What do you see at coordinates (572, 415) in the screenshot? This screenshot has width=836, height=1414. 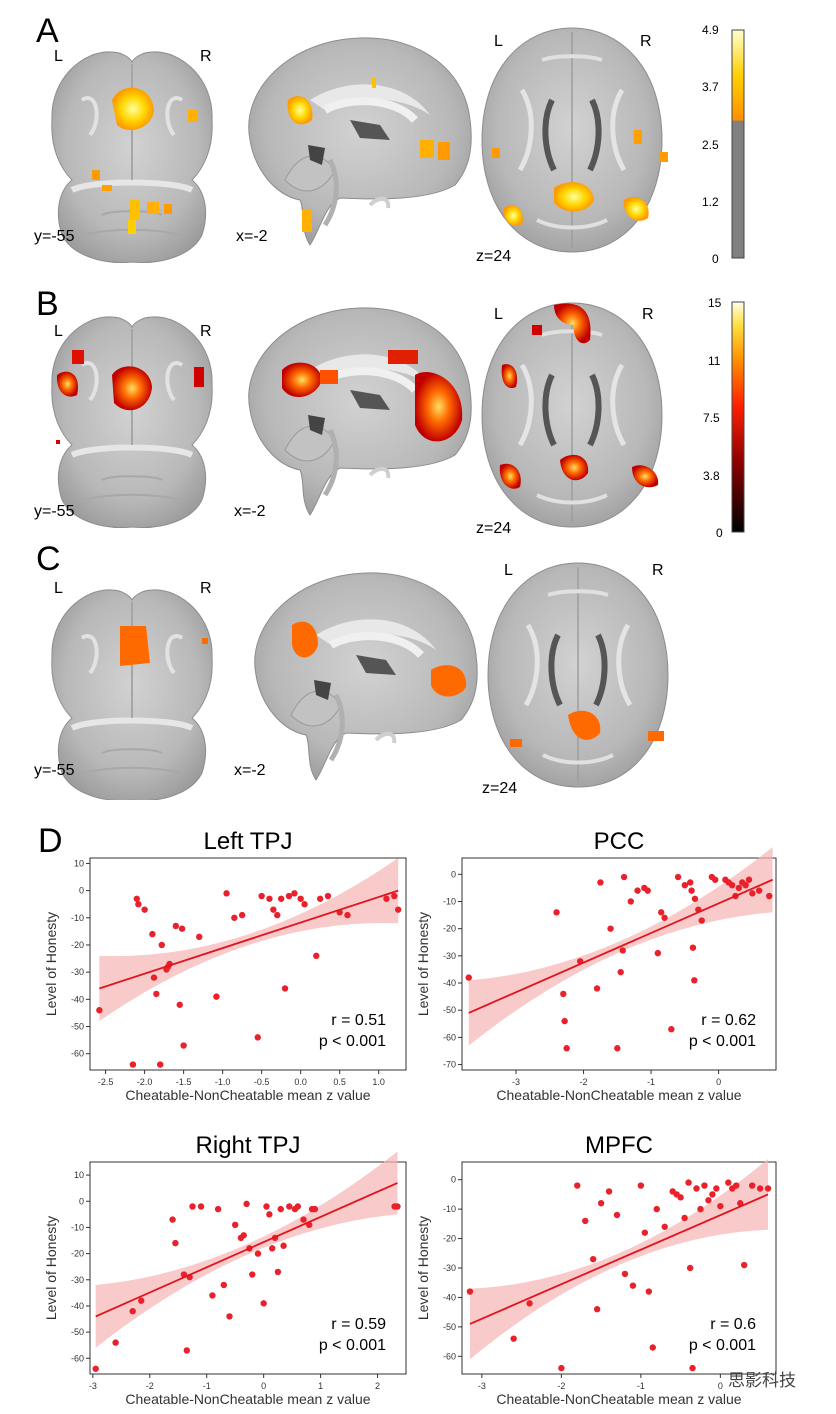 I see `panel-b-axial` at bounding box center [572, 415].